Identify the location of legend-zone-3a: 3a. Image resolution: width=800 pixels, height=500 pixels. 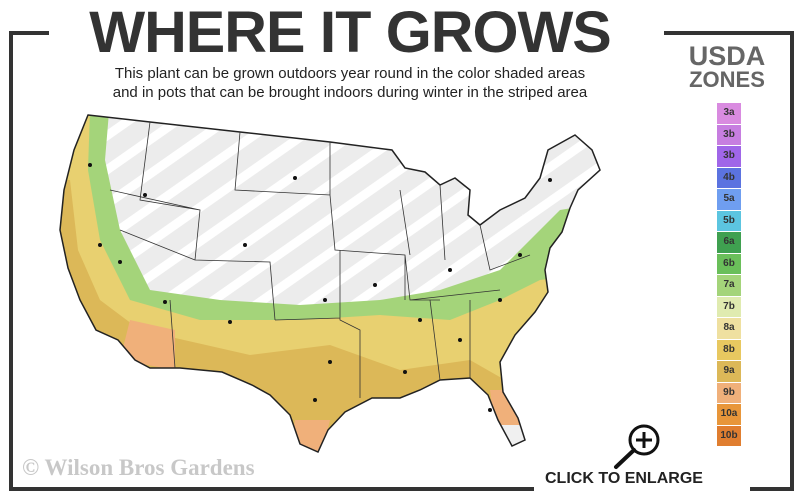
(729, 113).